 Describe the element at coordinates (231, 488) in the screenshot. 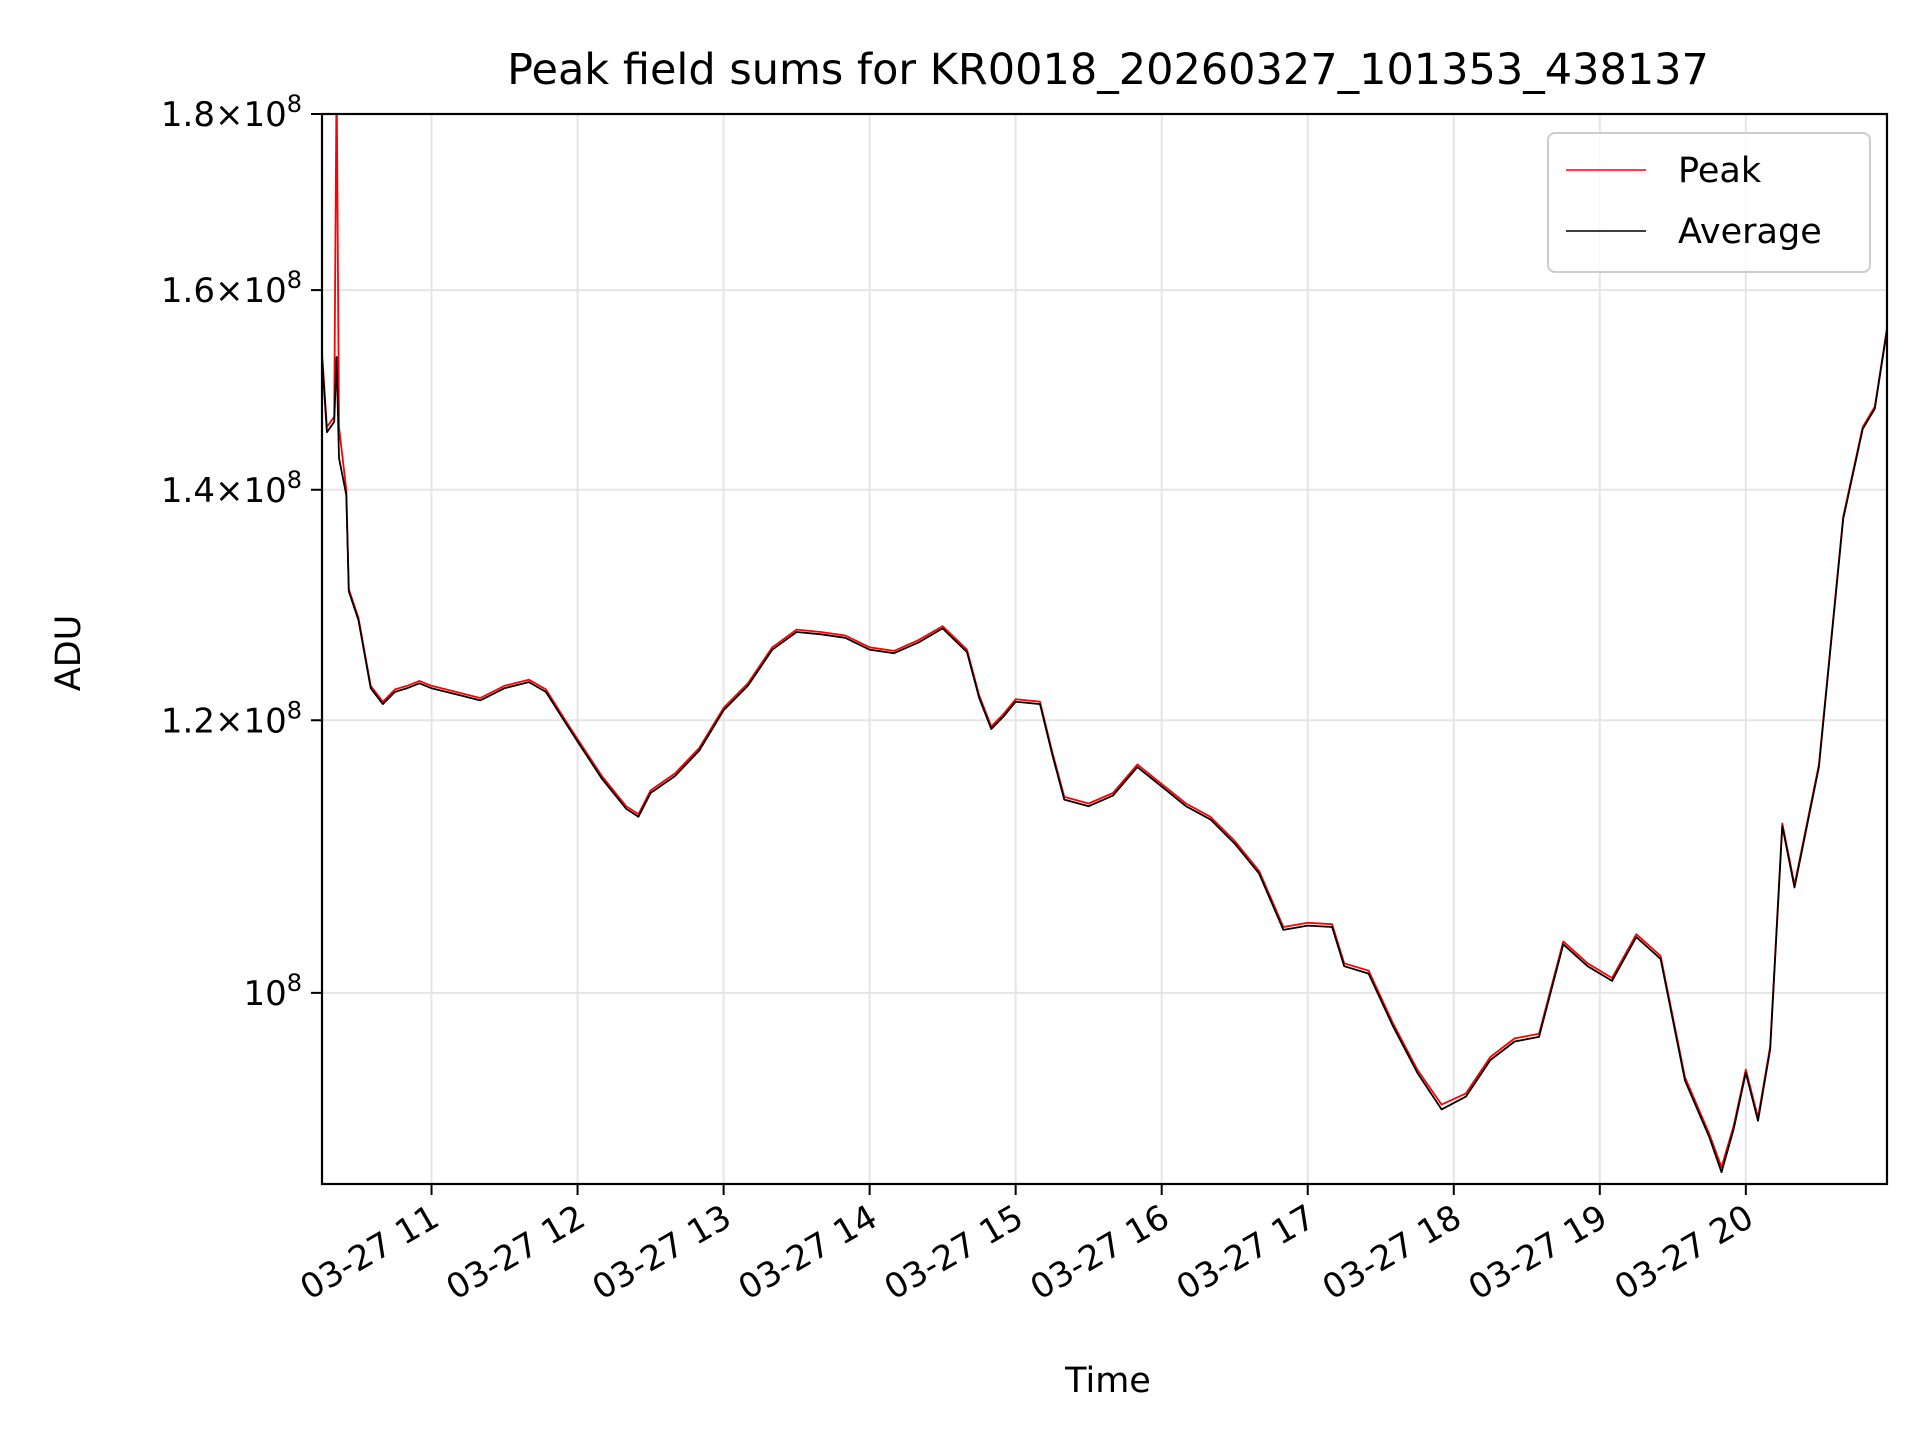

I see `y-tick-label: 1.4×108` at that location.